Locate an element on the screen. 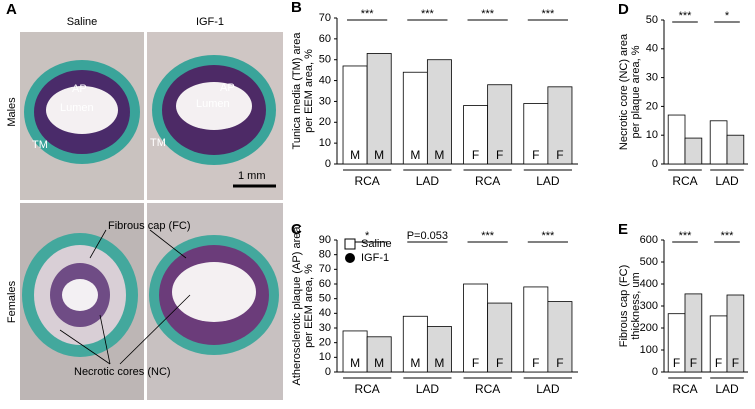 This screenshot has height=409, width=755. region-label: AP is located at coordinates (79, 89).